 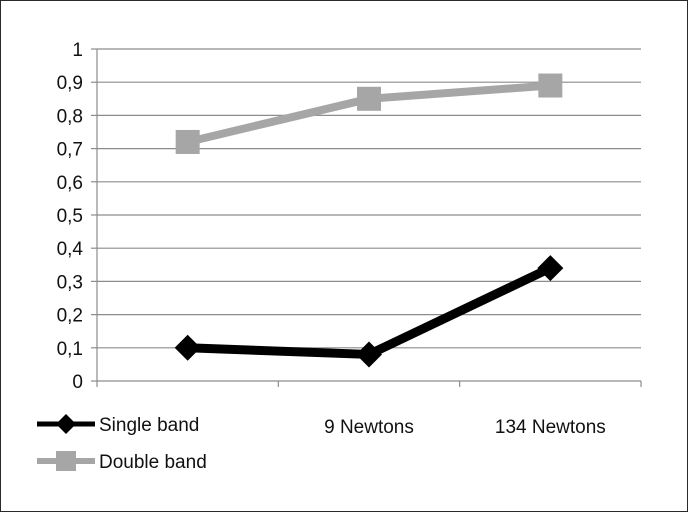 I want to click on y-tick-label: 0,6, so click(x=70, y=183).